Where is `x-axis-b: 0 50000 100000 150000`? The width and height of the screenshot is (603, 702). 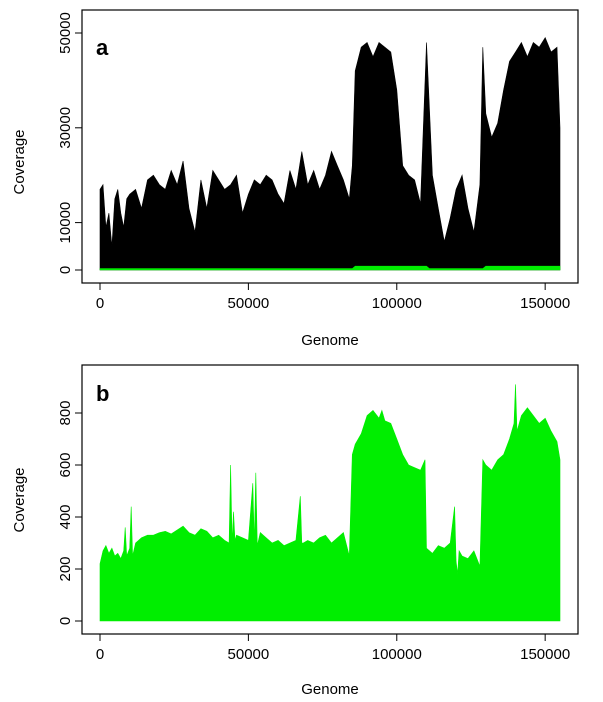
x-axis-b: 0 50000 100000 150000 is located at coordinates (333, 648).